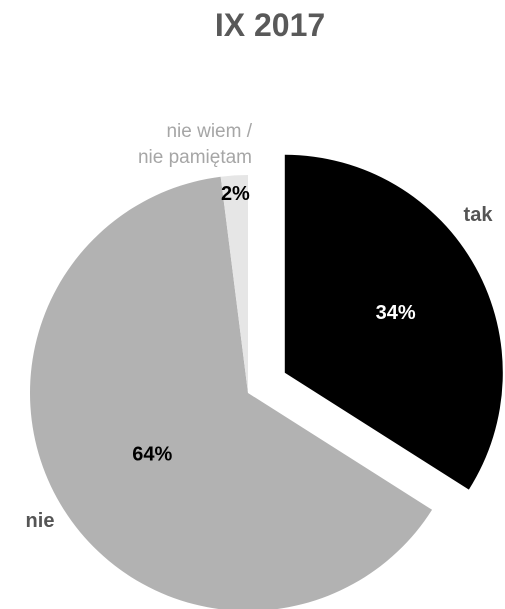 This screenshot has width=505, height=609. Describe the element at coordinates (235, 194) in the screenshot. I see `data-label-nie-wiem: 2%` at that location.